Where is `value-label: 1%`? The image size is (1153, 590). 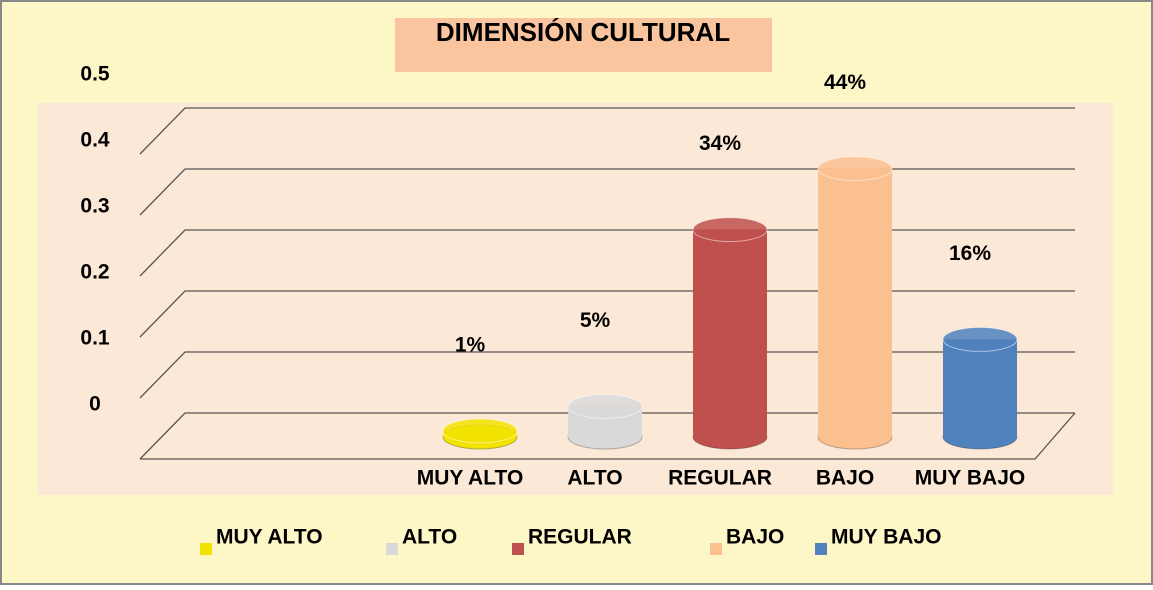 value-label: 1% is located at coordinates (470, 344).